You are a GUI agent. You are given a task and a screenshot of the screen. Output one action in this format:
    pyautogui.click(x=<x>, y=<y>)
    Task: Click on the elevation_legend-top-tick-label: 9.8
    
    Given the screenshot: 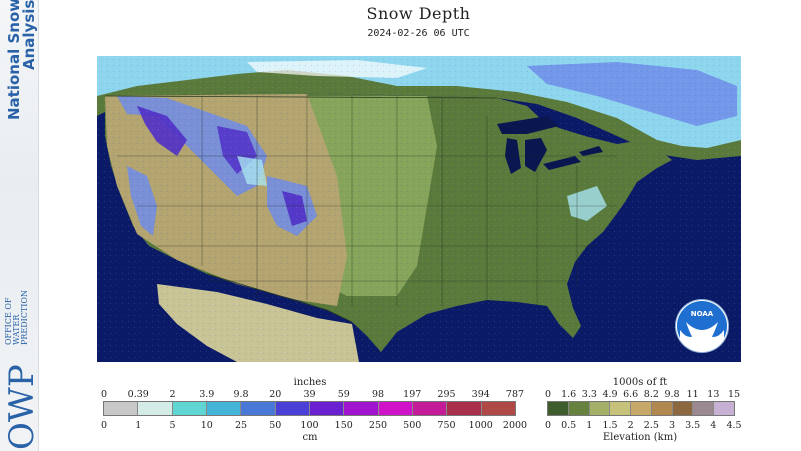 What is the action you would take?
    pyautogui.click(x=672, y=394)
    